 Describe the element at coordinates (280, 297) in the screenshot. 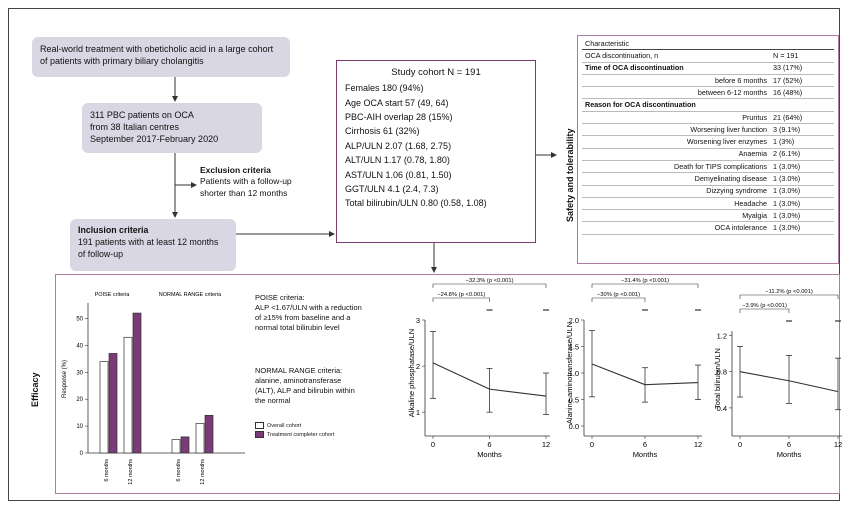

I see `poise-title: POISE criteria:` at that location.